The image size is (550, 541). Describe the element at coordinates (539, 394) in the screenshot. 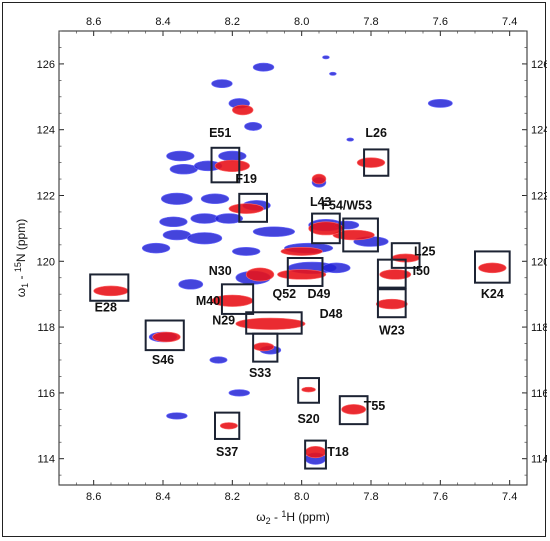

I see `y-tick-label-right: 116` at that location.